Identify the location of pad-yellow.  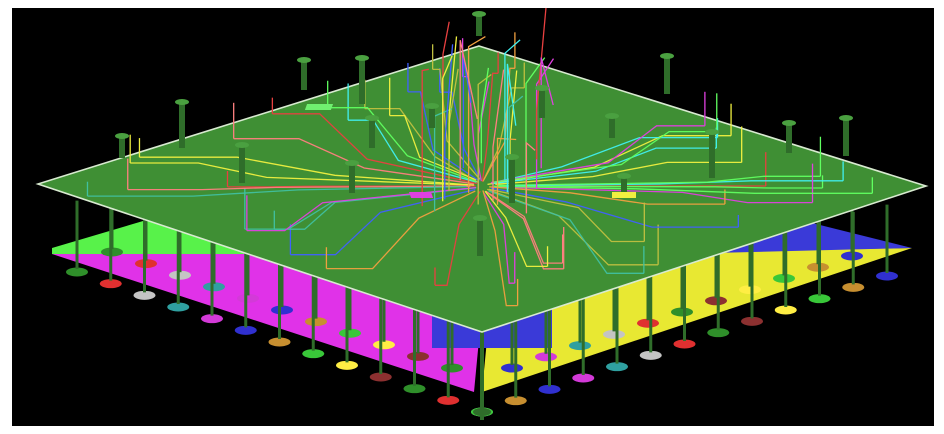
(624, 195).